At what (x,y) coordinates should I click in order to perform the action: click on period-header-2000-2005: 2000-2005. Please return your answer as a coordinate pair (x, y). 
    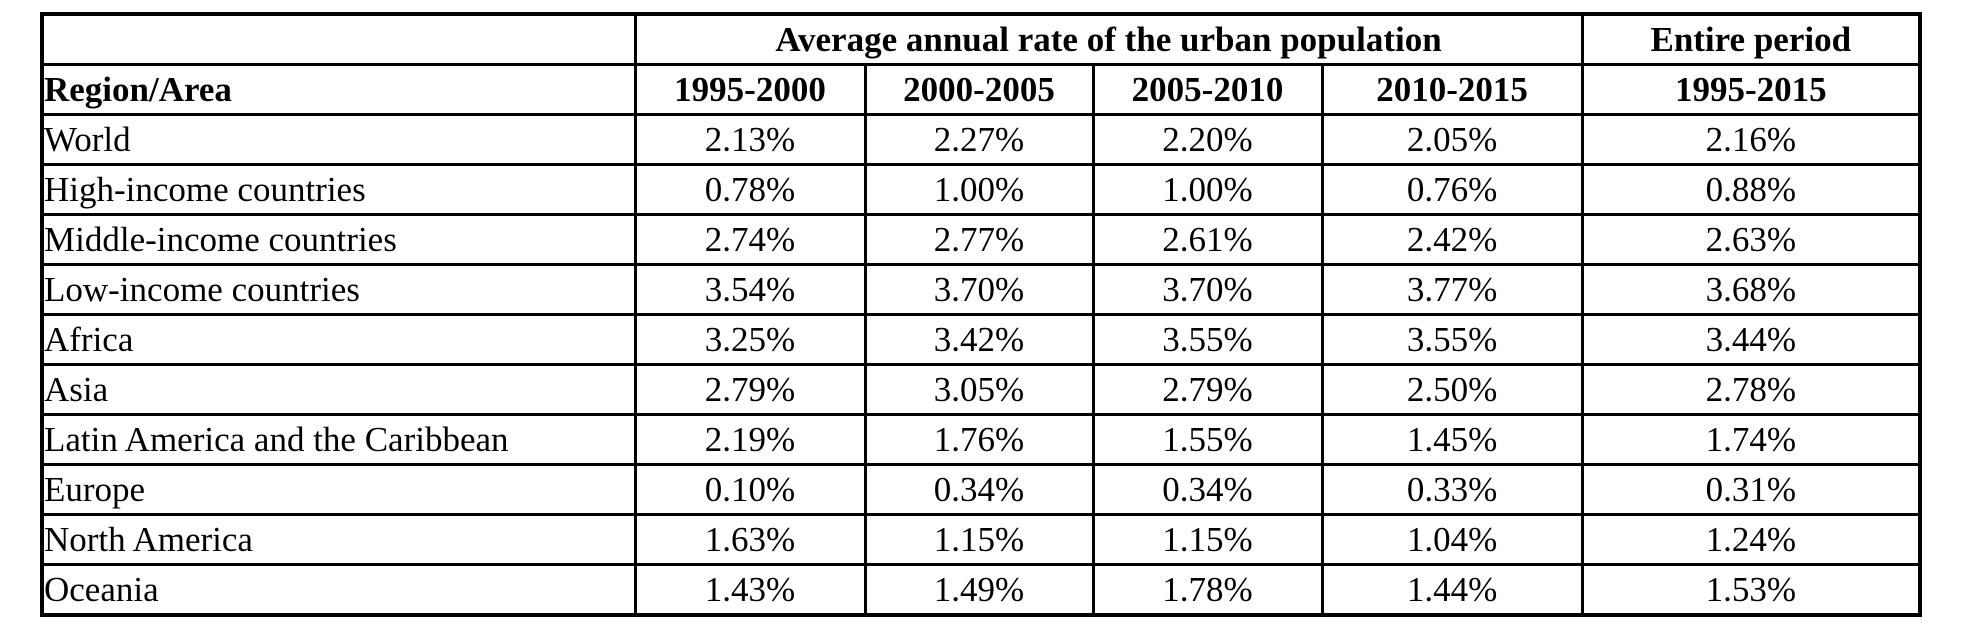
    Looking at the image, I should click on (979, 89).